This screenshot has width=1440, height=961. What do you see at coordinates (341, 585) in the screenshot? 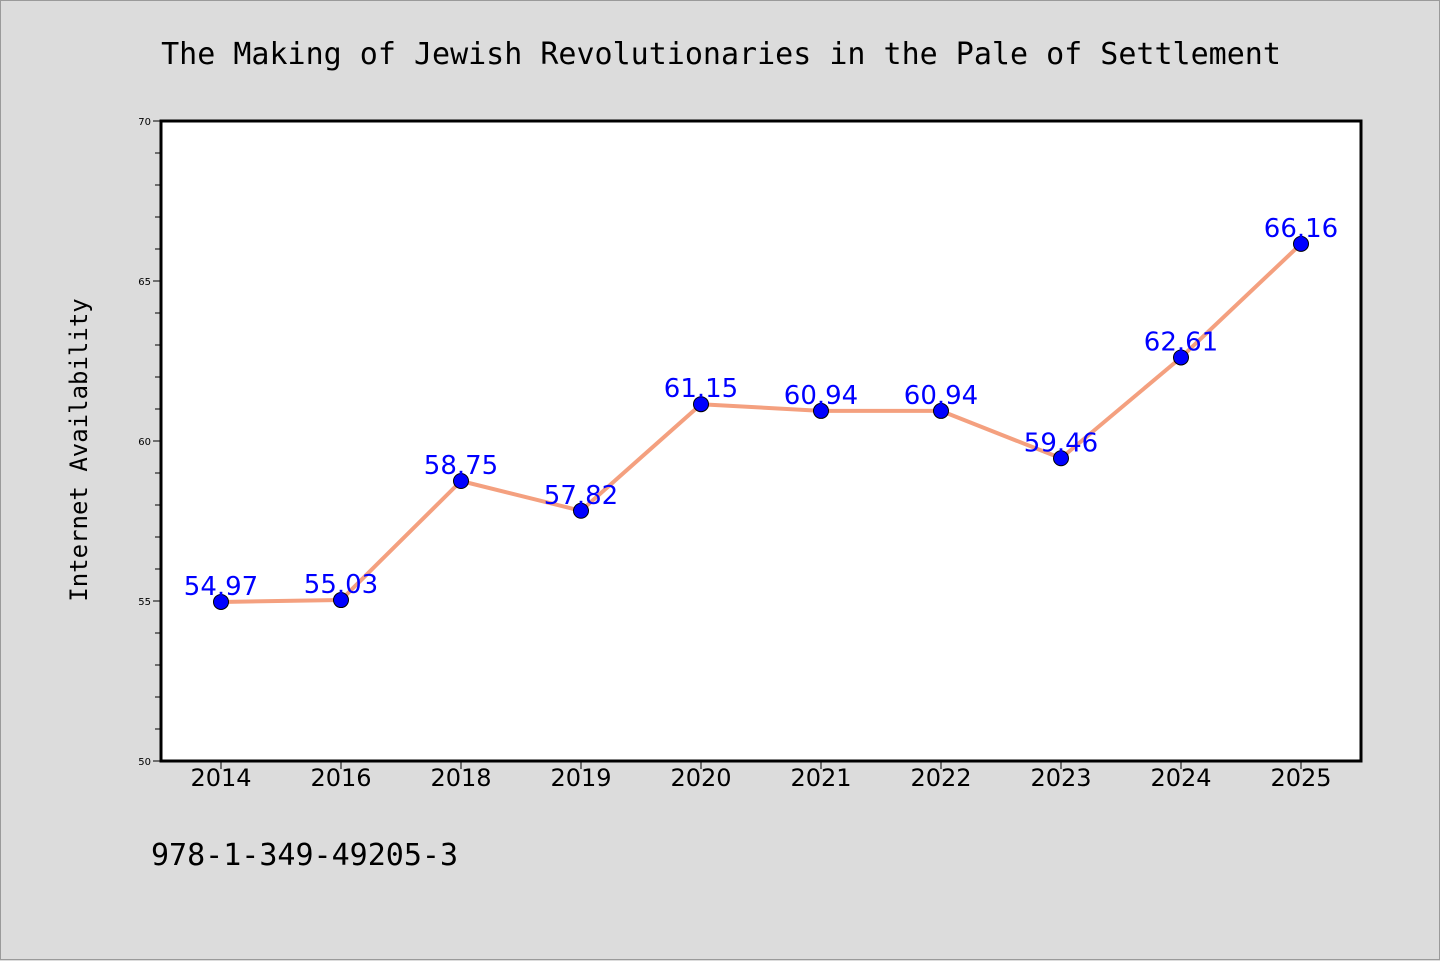
I see `data-label: 55.03` at bounding box center [341, 585].